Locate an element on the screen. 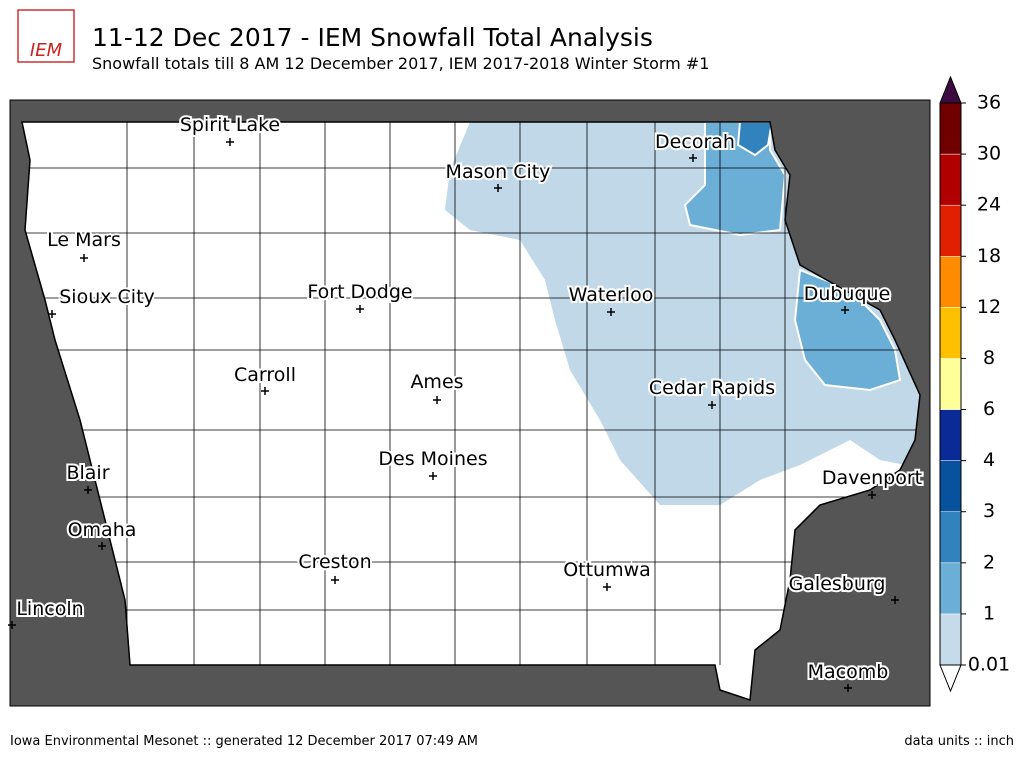 The height and width of the screenshot is (772, 1024). city-label: Spirit Lake is located at coordinates (230, 125).